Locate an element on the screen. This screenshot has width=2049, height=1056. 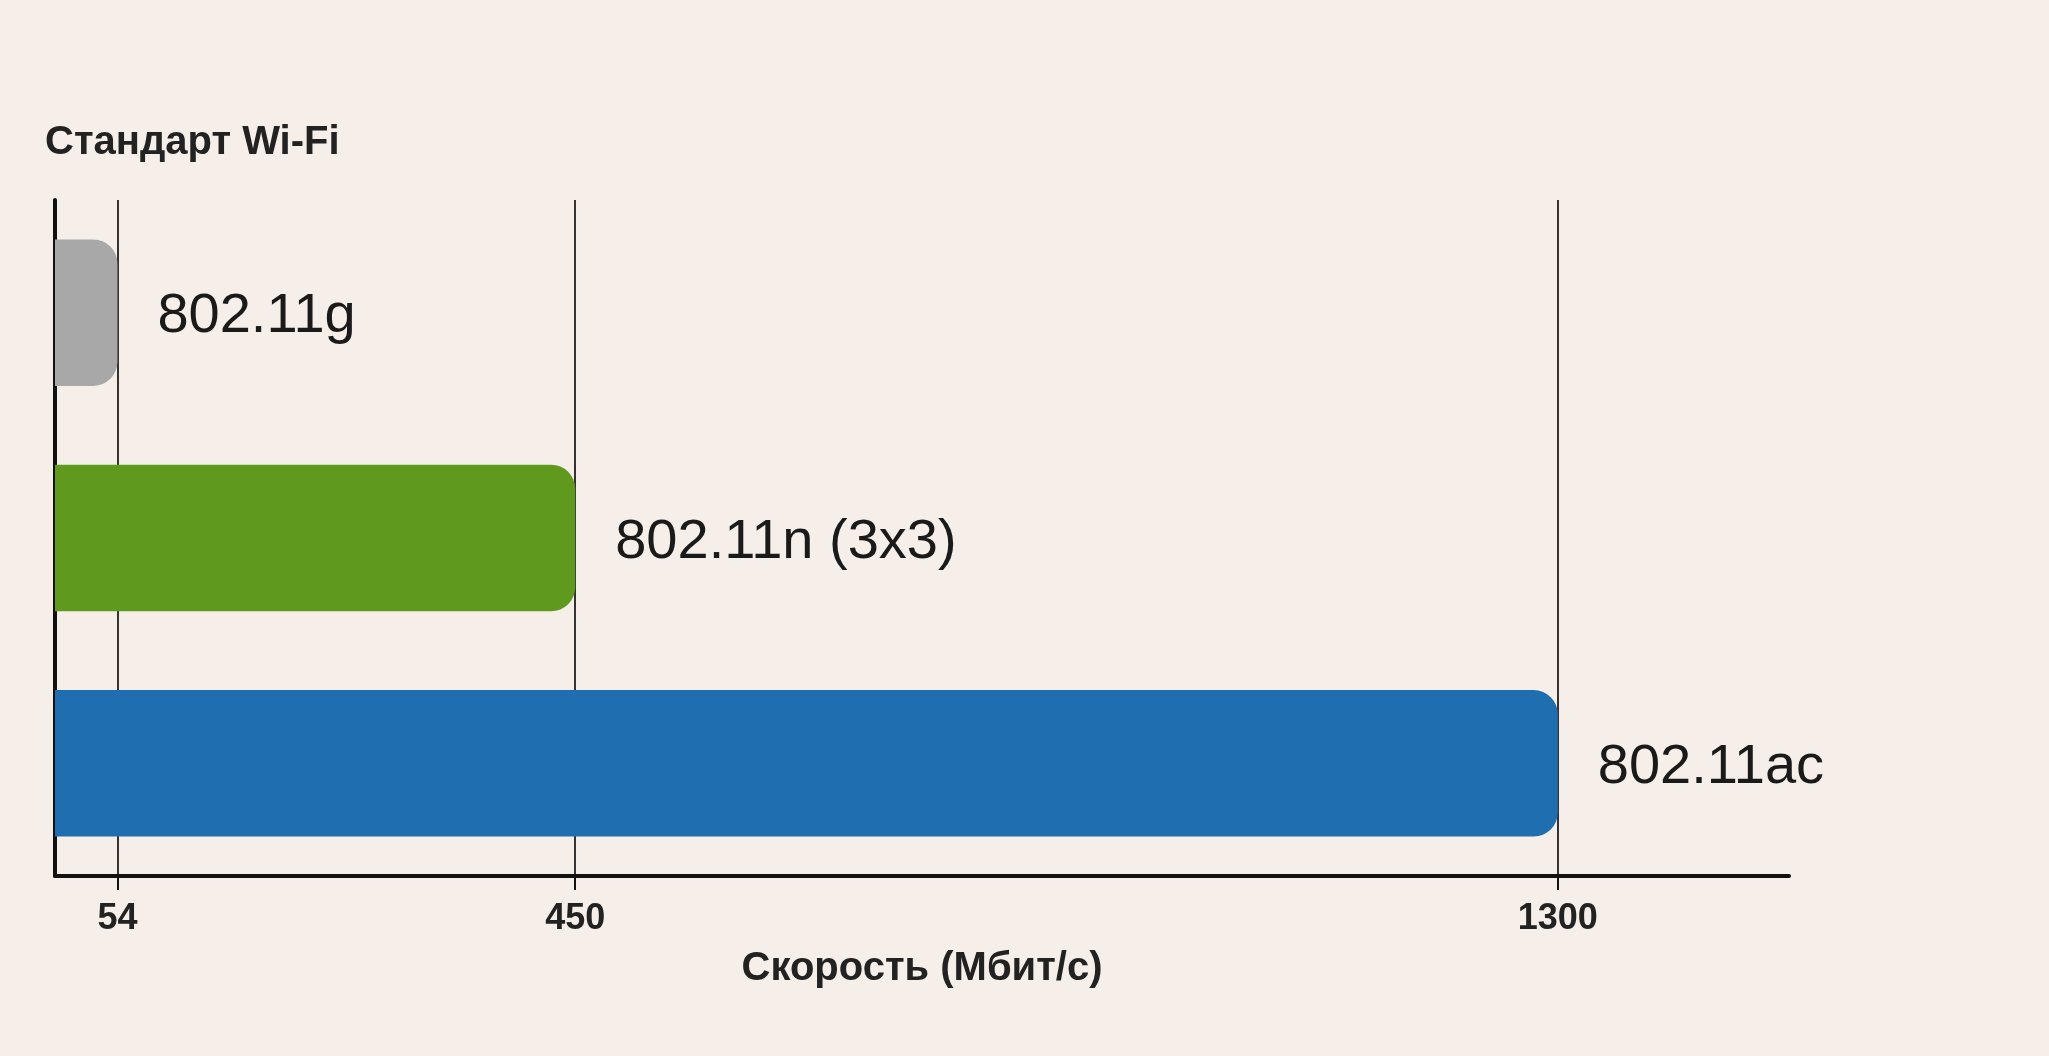
x-tick-label: 1300 is located at coordinates (1557, 916).